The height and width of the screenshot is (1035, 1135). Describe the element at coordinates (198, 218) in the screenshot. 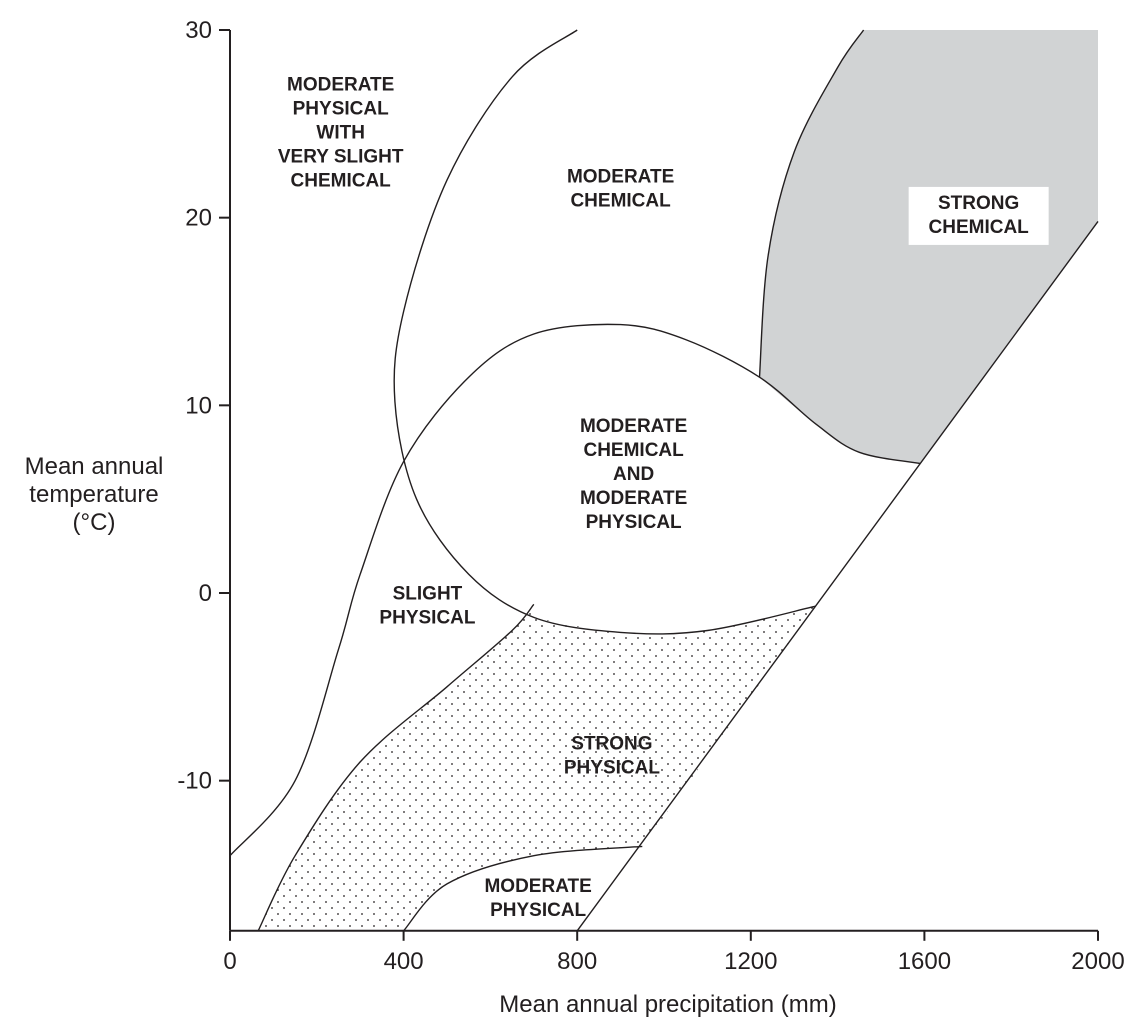

I see `y-tick-label: 20` at that location.